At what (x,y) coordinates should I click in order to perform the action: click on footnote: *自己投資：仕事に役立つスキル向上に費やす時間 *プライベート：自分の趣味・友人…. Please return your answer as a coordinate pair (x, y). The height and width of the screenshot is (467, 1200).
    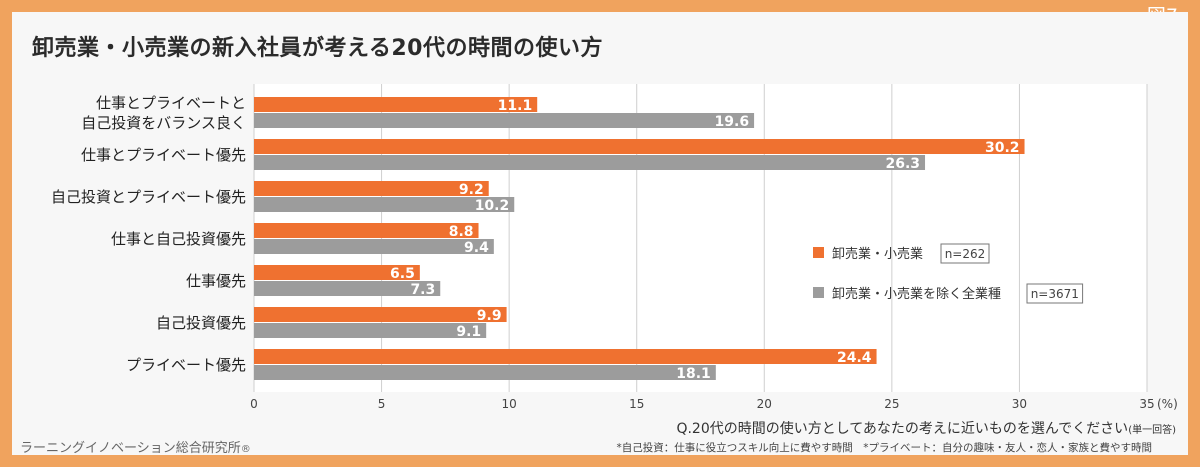
    Looking at the image, I should click on (884, 448).